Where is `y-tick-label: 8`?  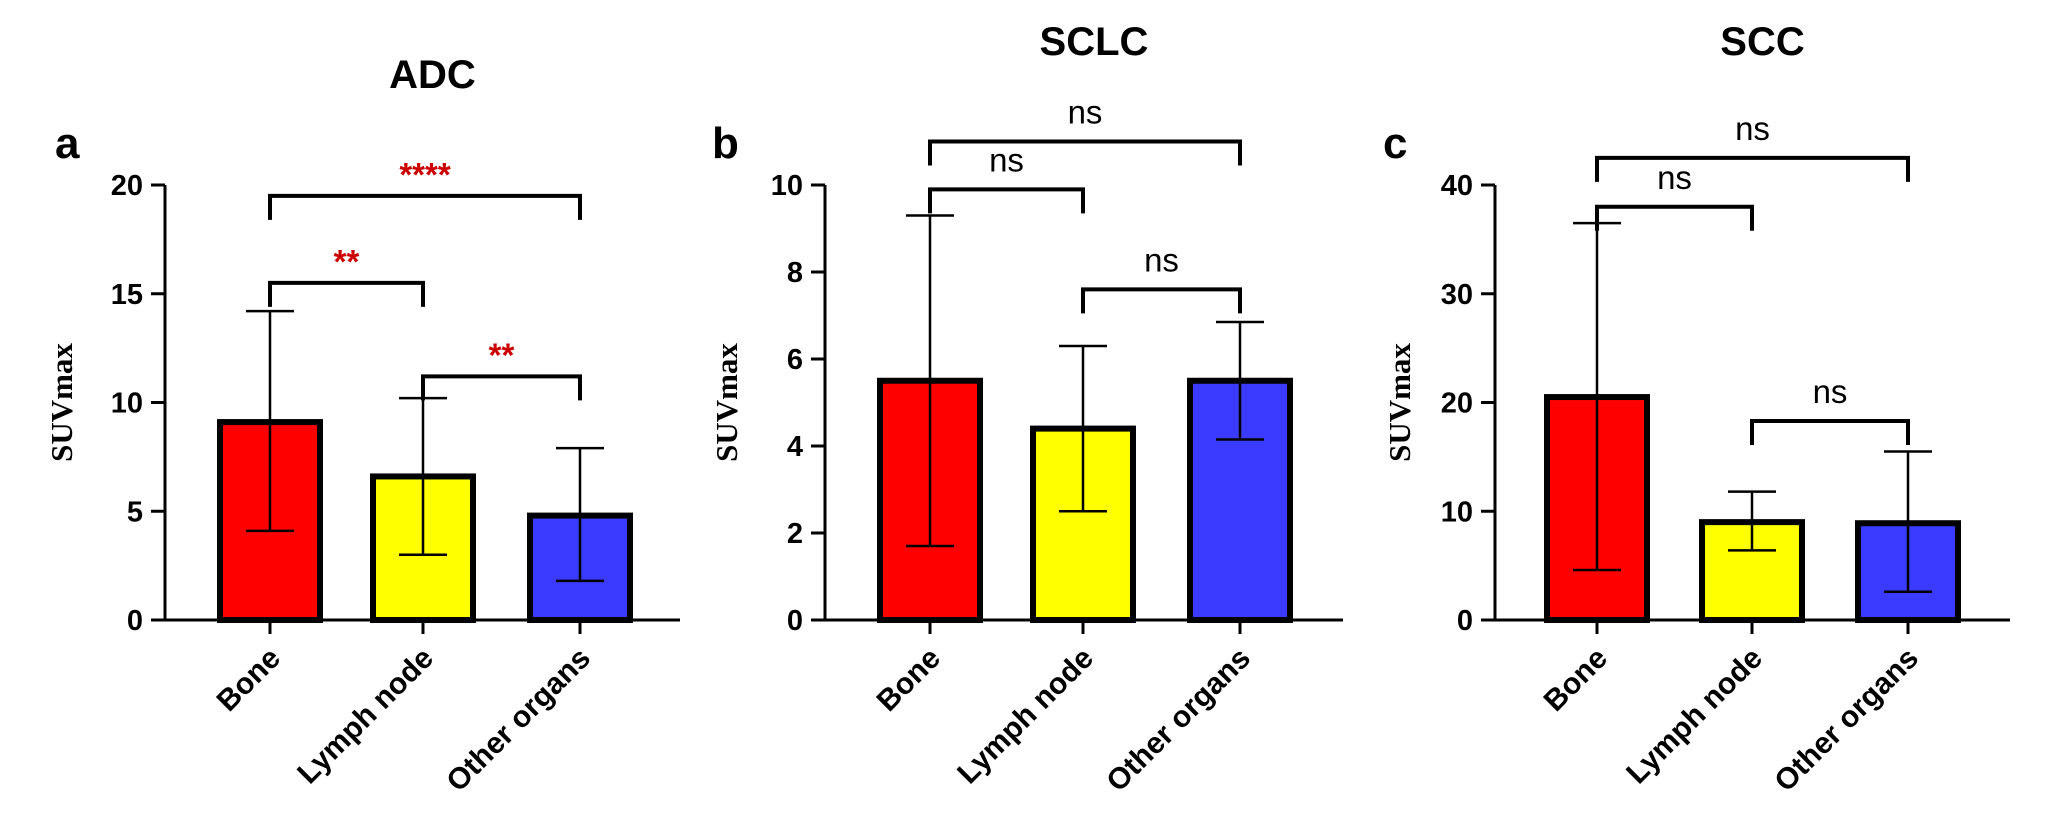
y-tick-label: 8 is located at coordinates (795, 273).